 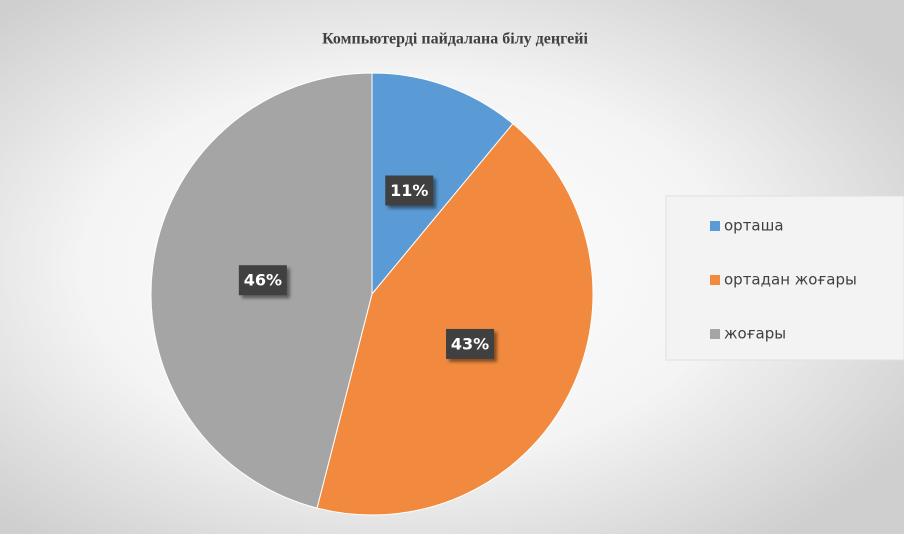 I want to click on legend-box, so click(x=784, y=278).